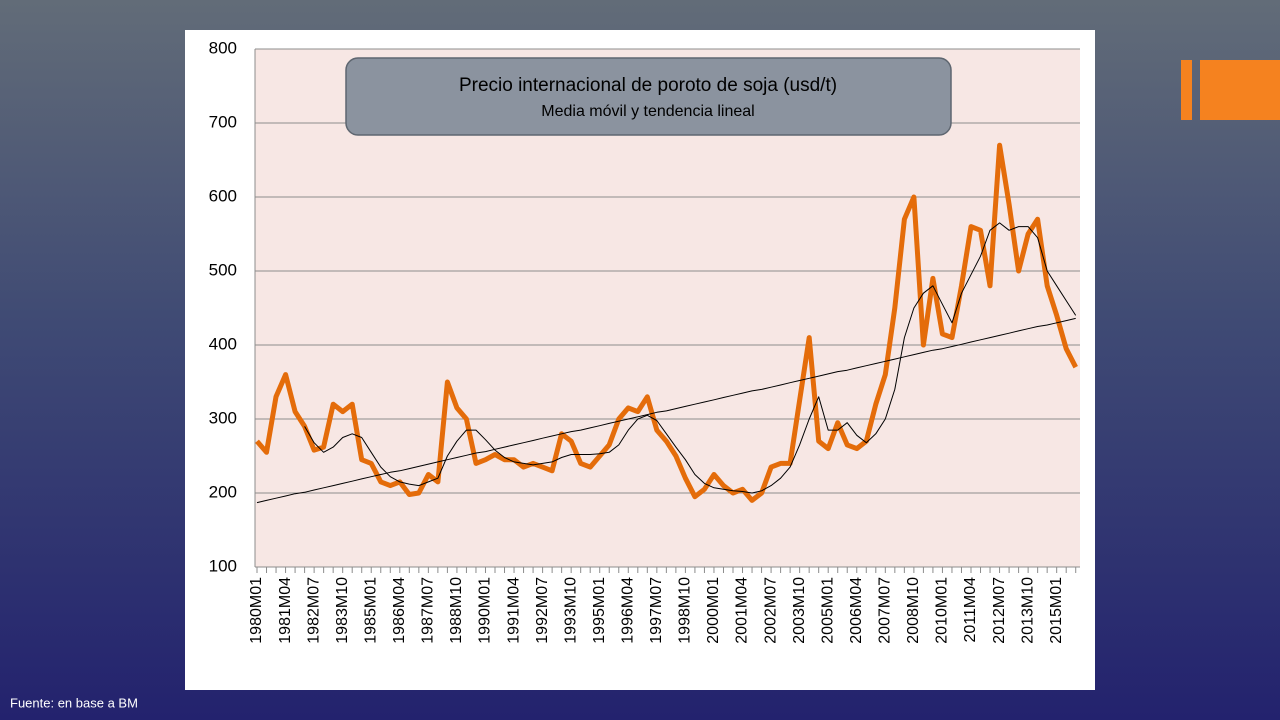 The height and width of the screenshot is (720, 1280). What do you see at coordinates (456, 610) in the screenshot?
I see `x-tick-label: 1988M10` at bounding box center [456, 610].